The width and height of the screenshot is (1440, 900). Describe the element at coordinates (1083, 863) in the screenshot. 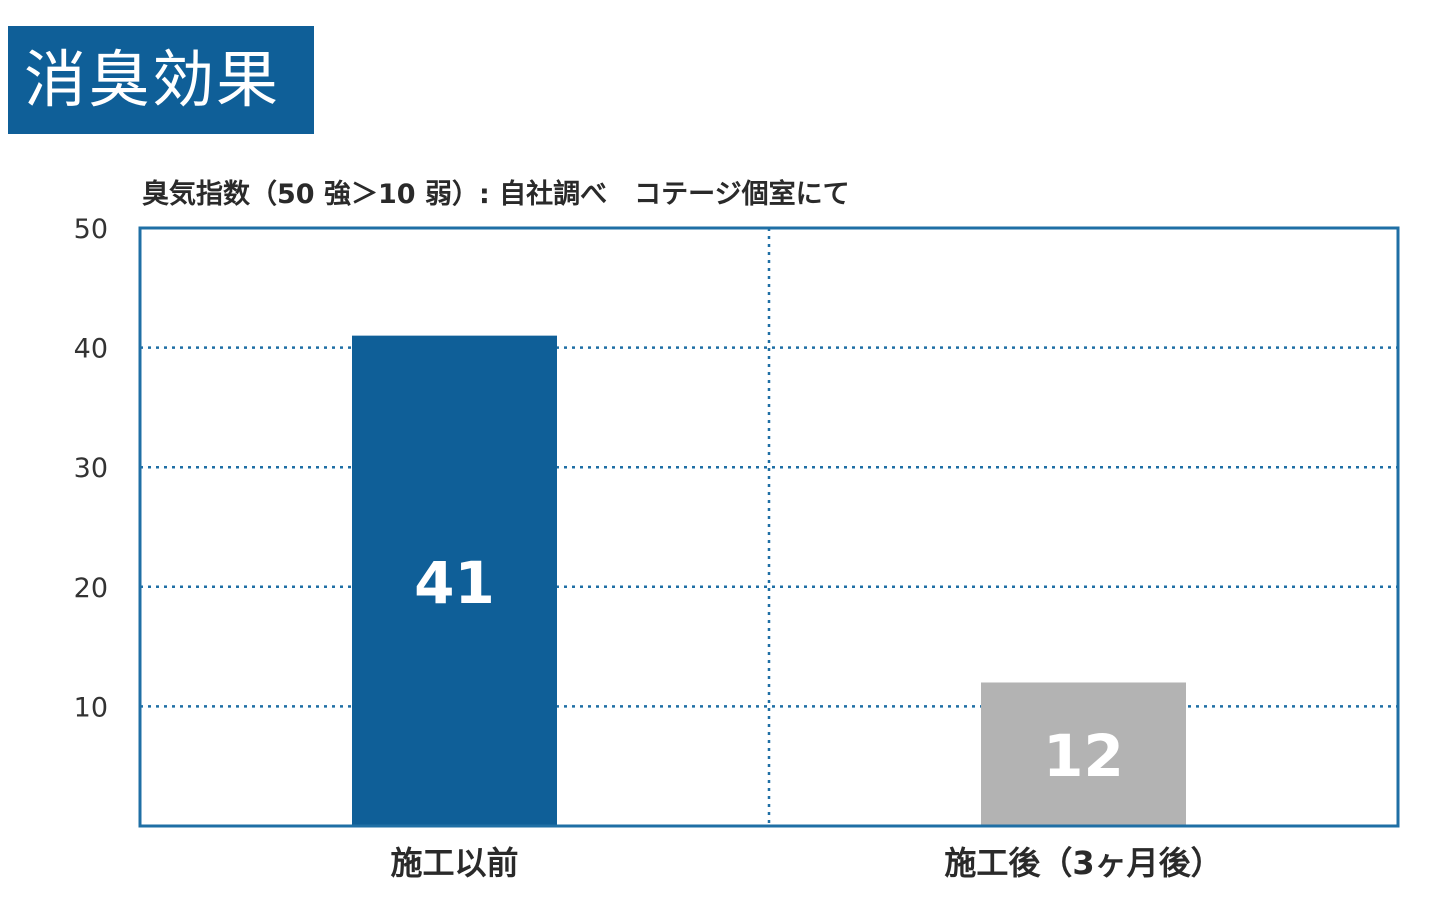

I see `category-label-1: 施工後（3ヶ月後）` at that location.